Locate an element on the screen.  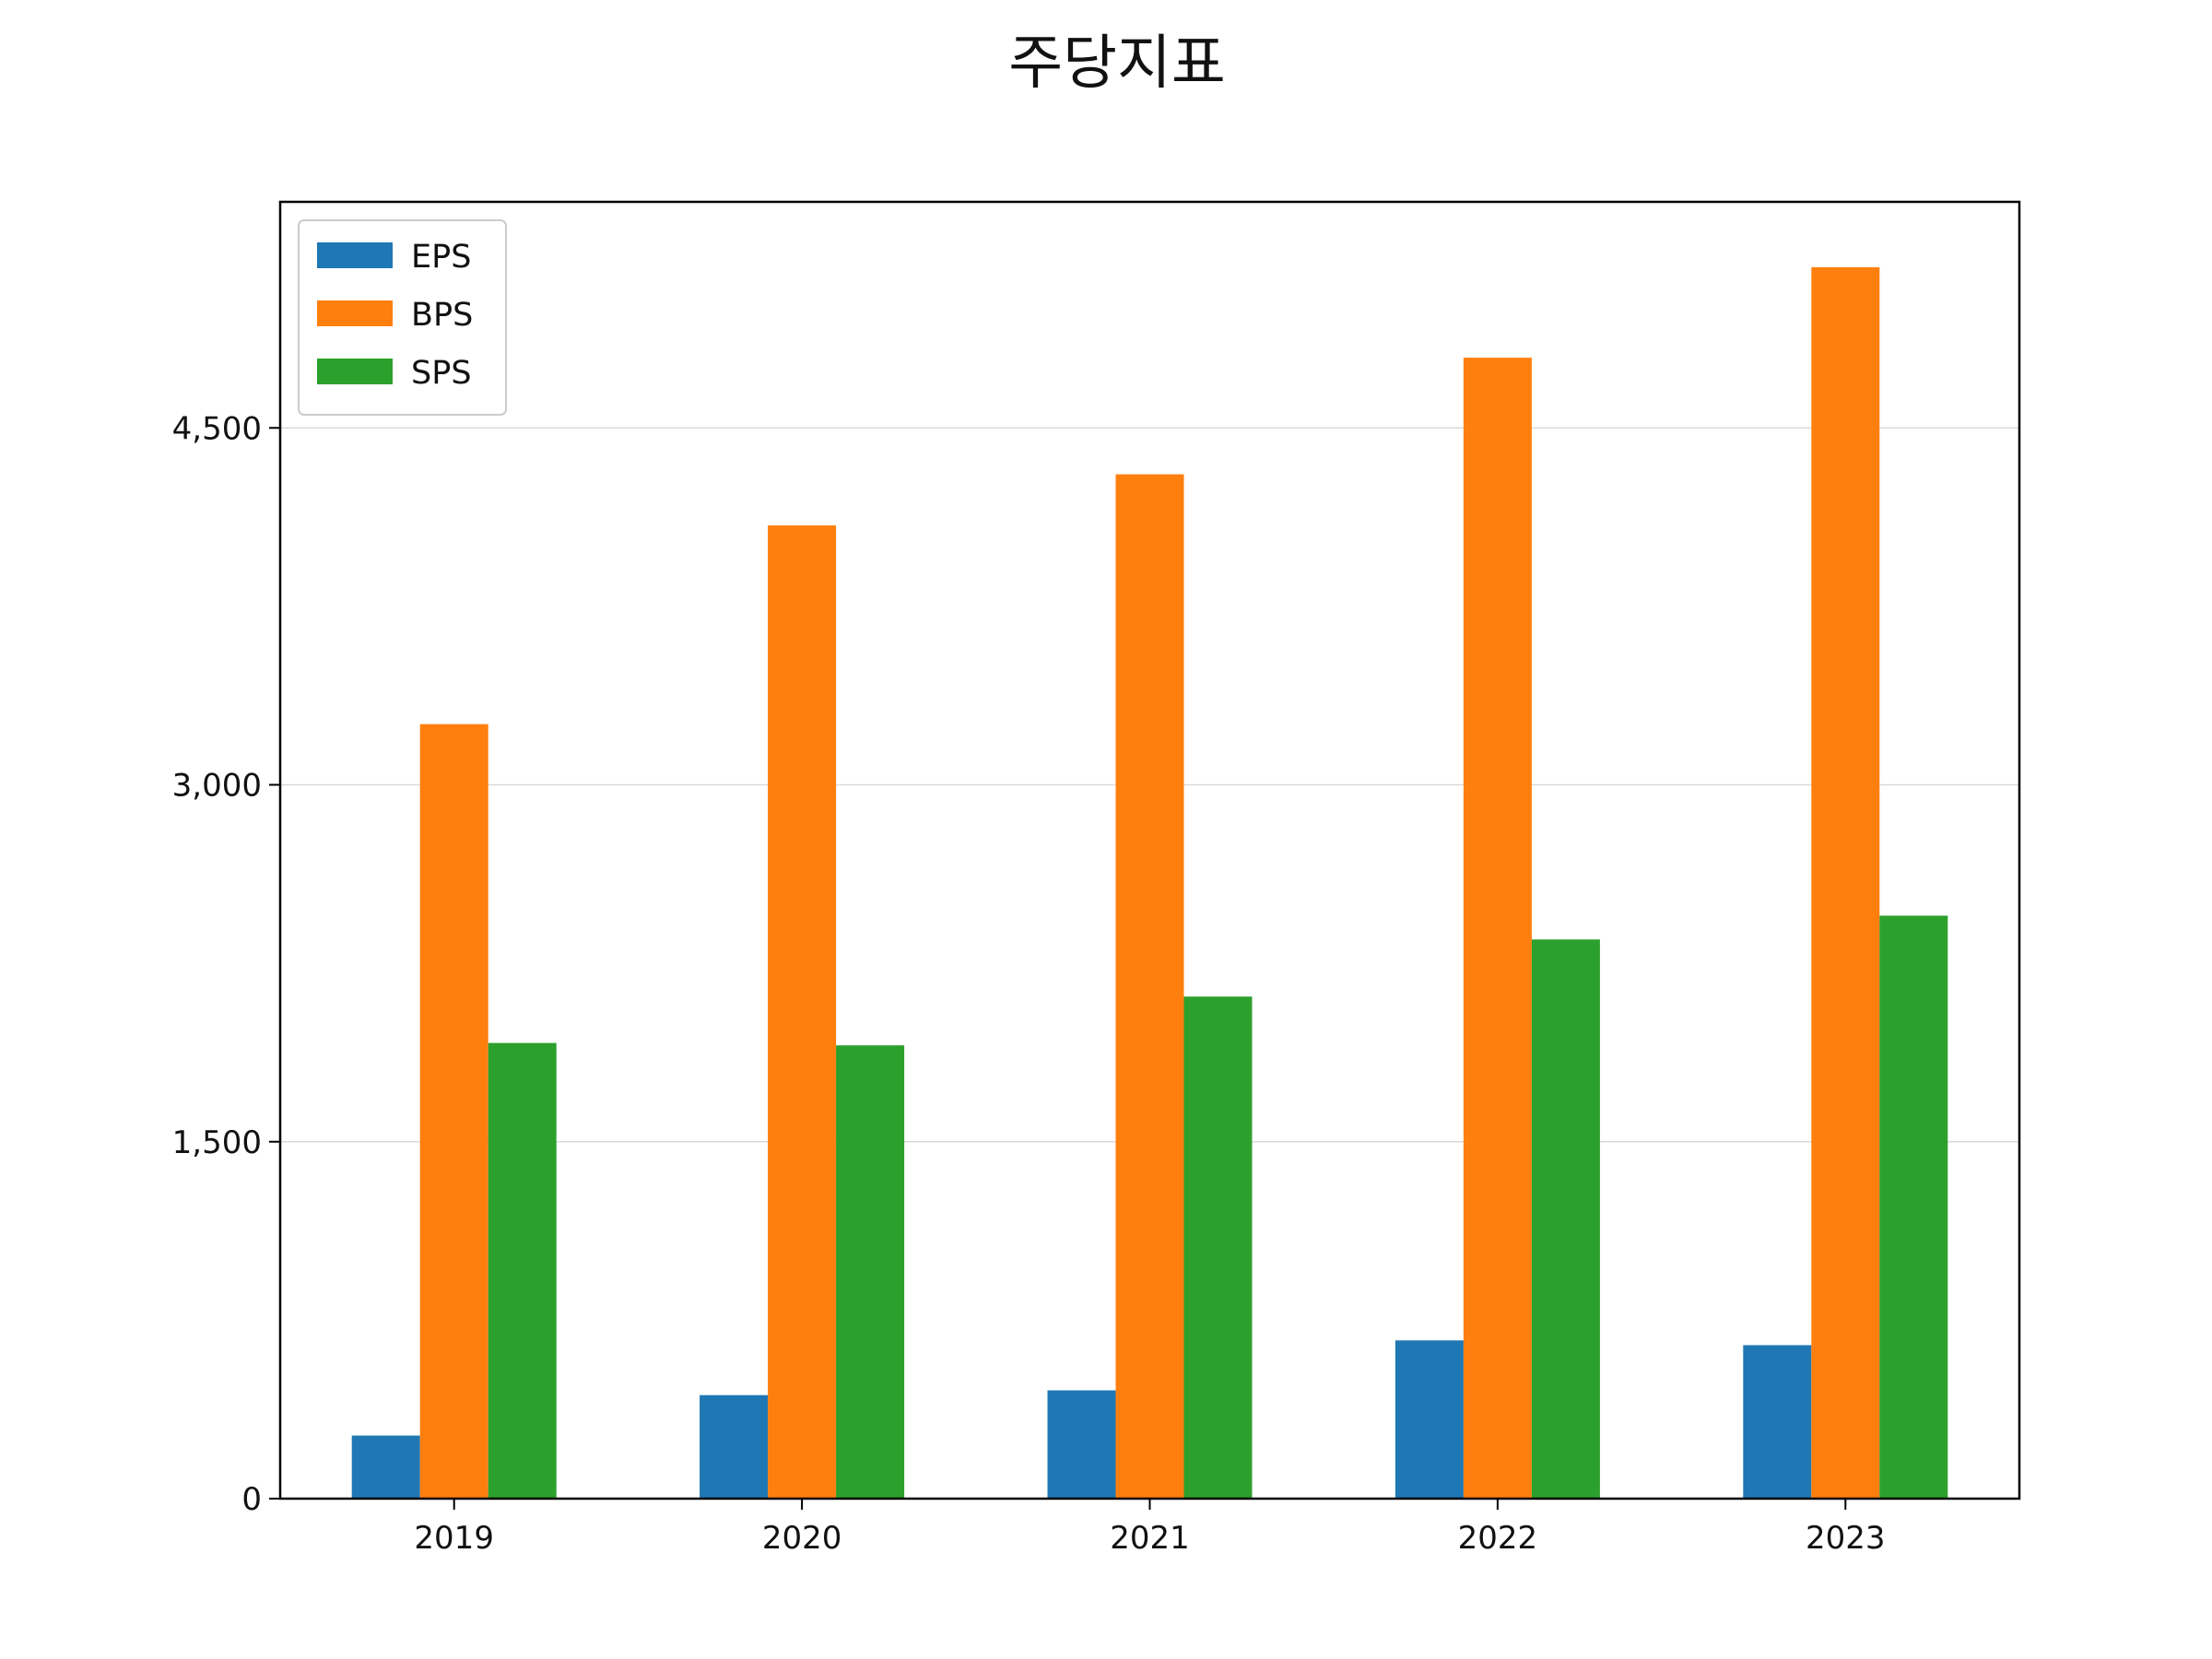
bar-bps-2021 is located at coordinates (1149, 986).